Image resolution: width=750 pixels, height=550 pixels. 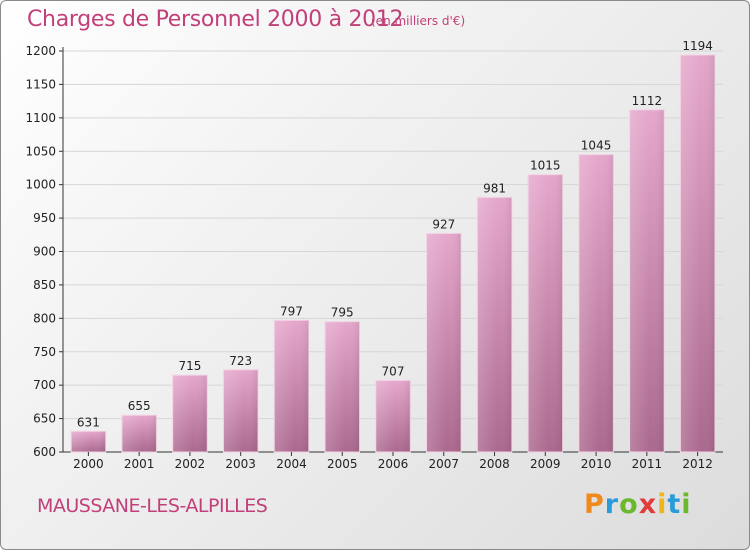 I want to click on bar-value-label: 1112, so click(x=647, y=101).